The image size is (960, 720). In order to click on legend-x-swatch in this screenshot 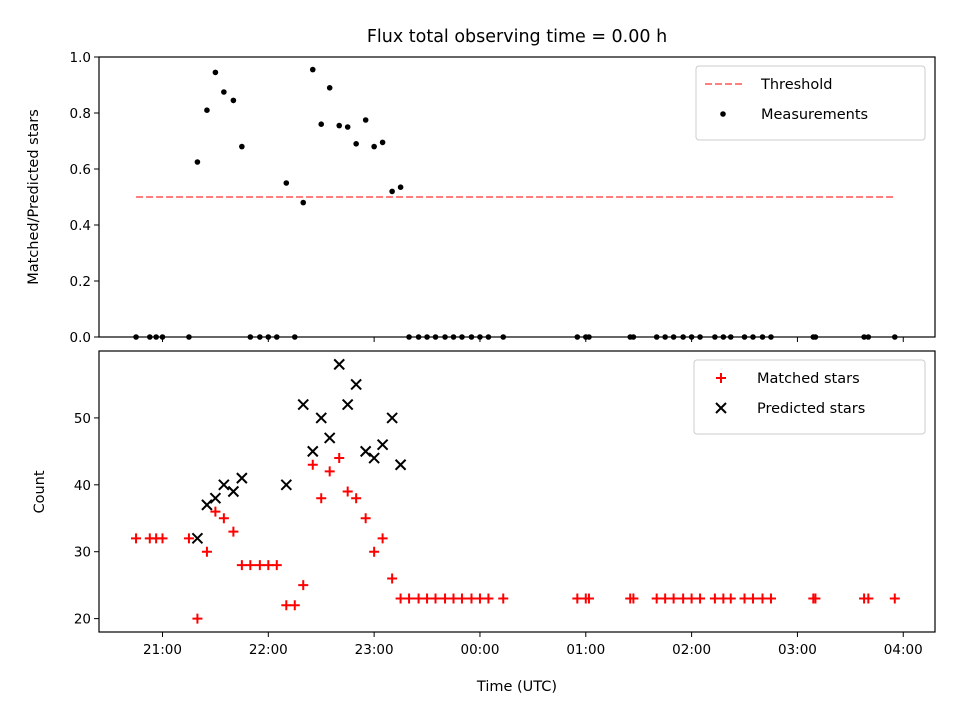, I will do `click(721, 408)`.